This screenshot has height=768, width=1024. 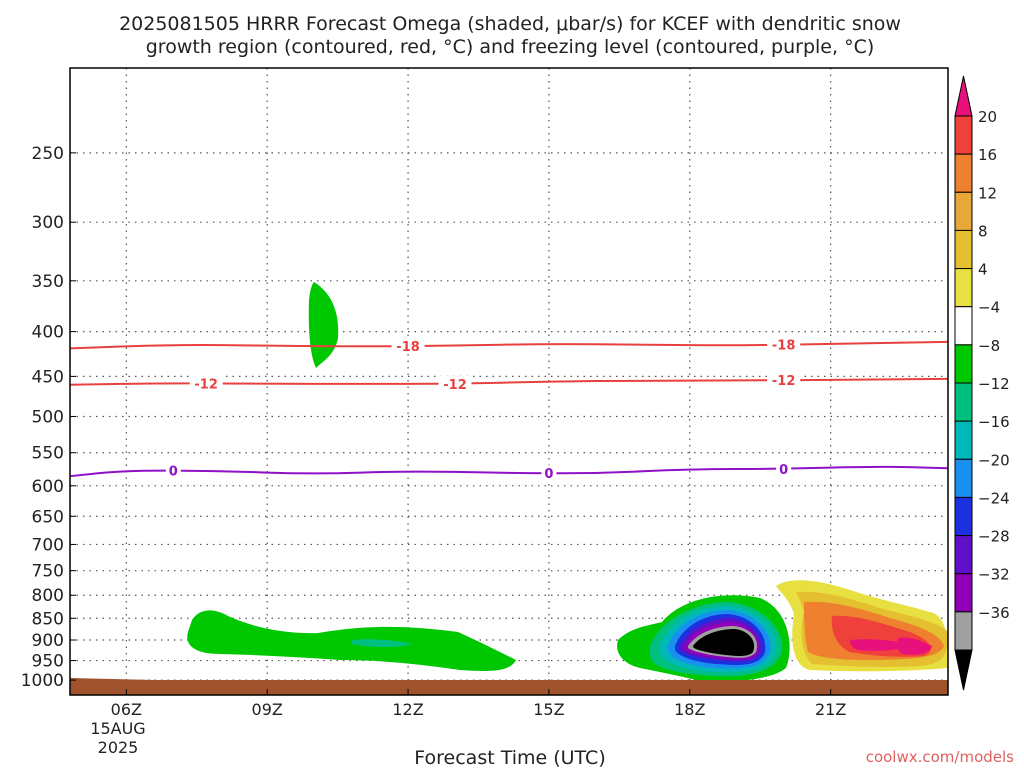 I want to click on colorbar-level-label: −16, so click(x=994, y=422).